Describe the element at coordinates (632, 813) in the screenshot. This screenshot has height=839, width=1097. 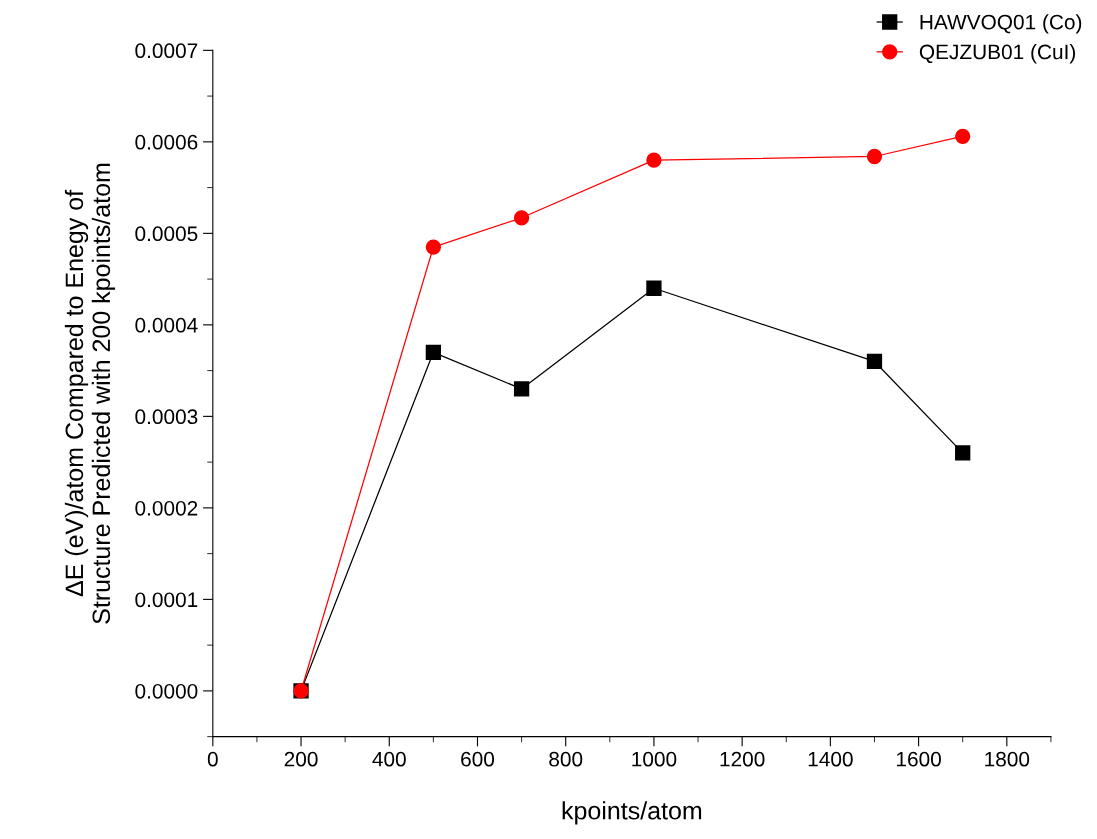
I see `x-axis-title: kpoints/atom` at that location.